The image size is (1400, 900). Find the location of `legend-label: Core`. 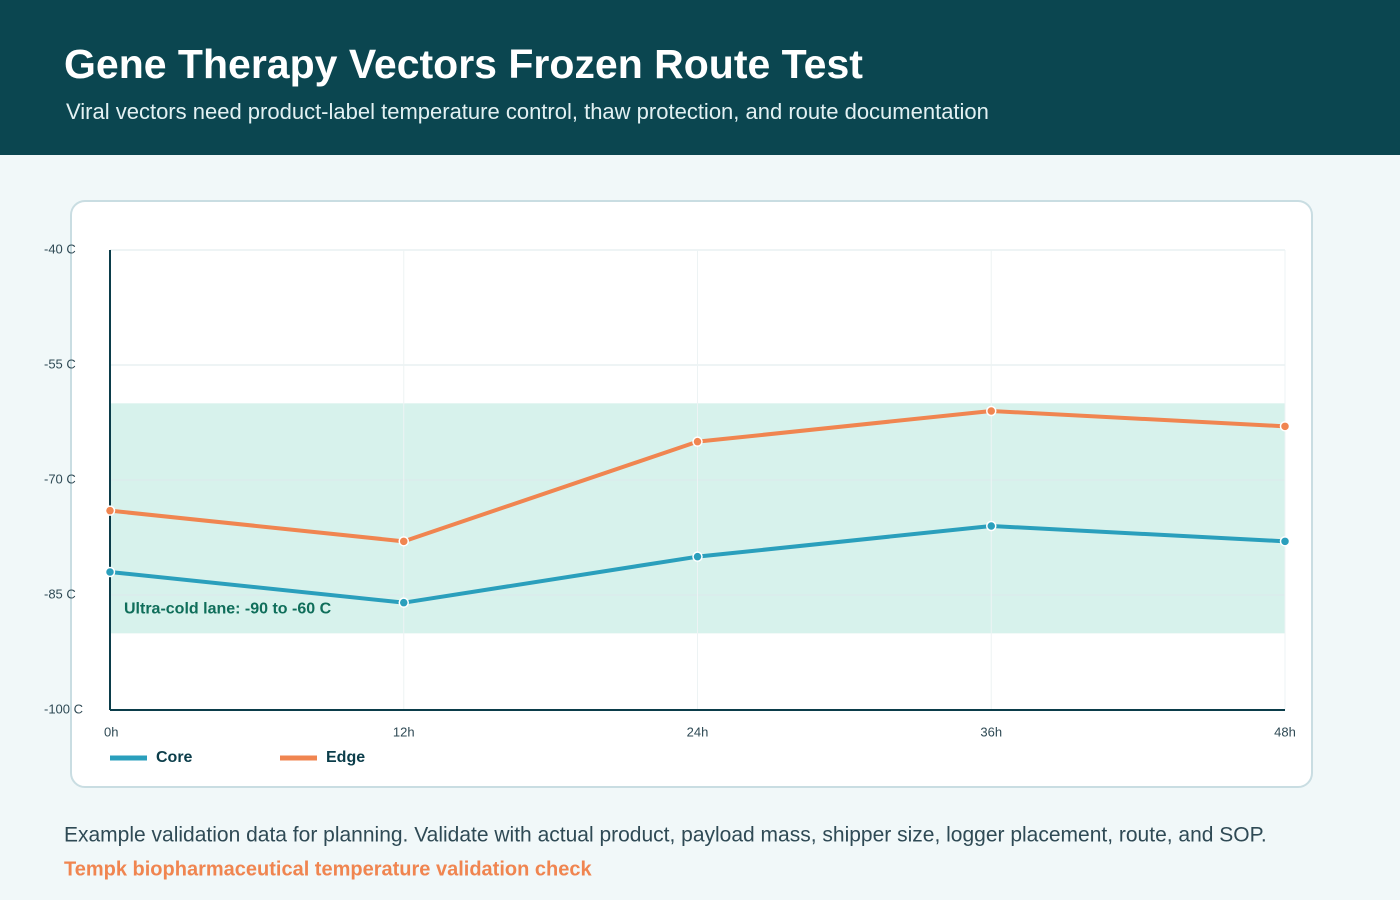

legend-label: Core is located at coordinates (174, 757).